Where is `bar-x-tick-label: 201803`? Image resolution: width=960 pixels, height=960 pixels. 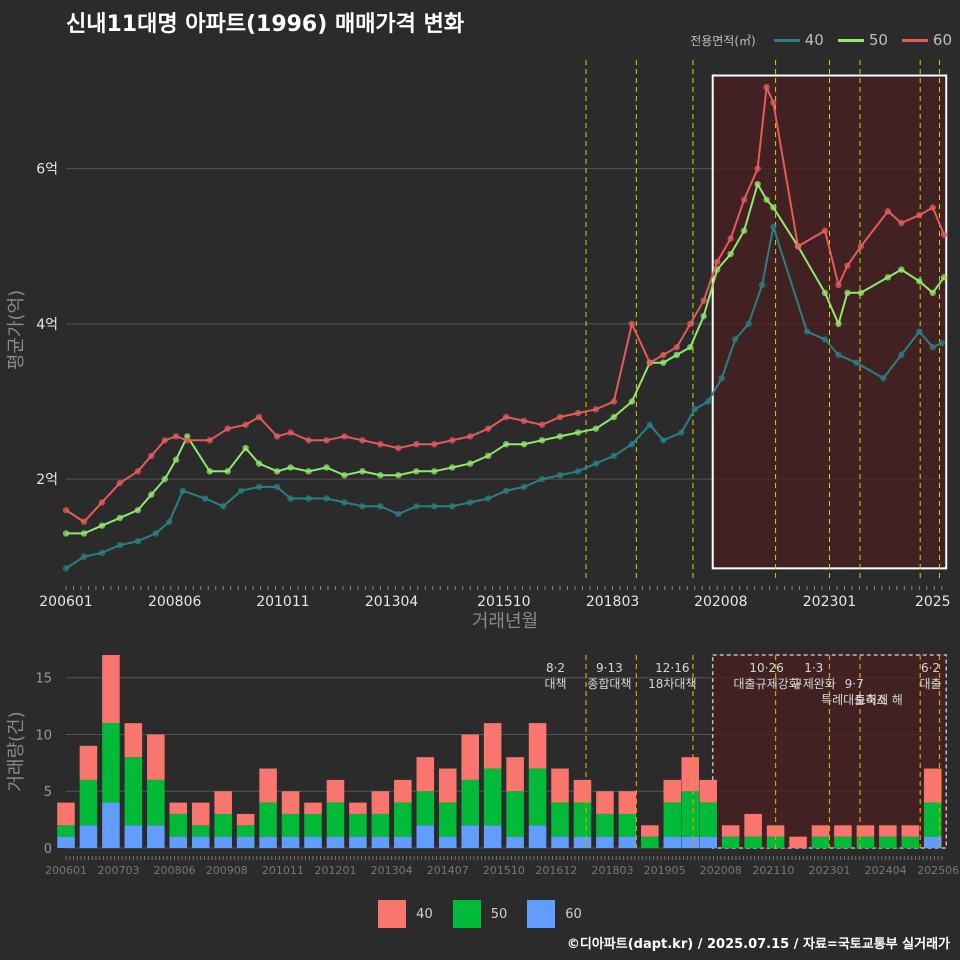 bar-x-tick-label: 201803 is located at coordinates (613, 870).